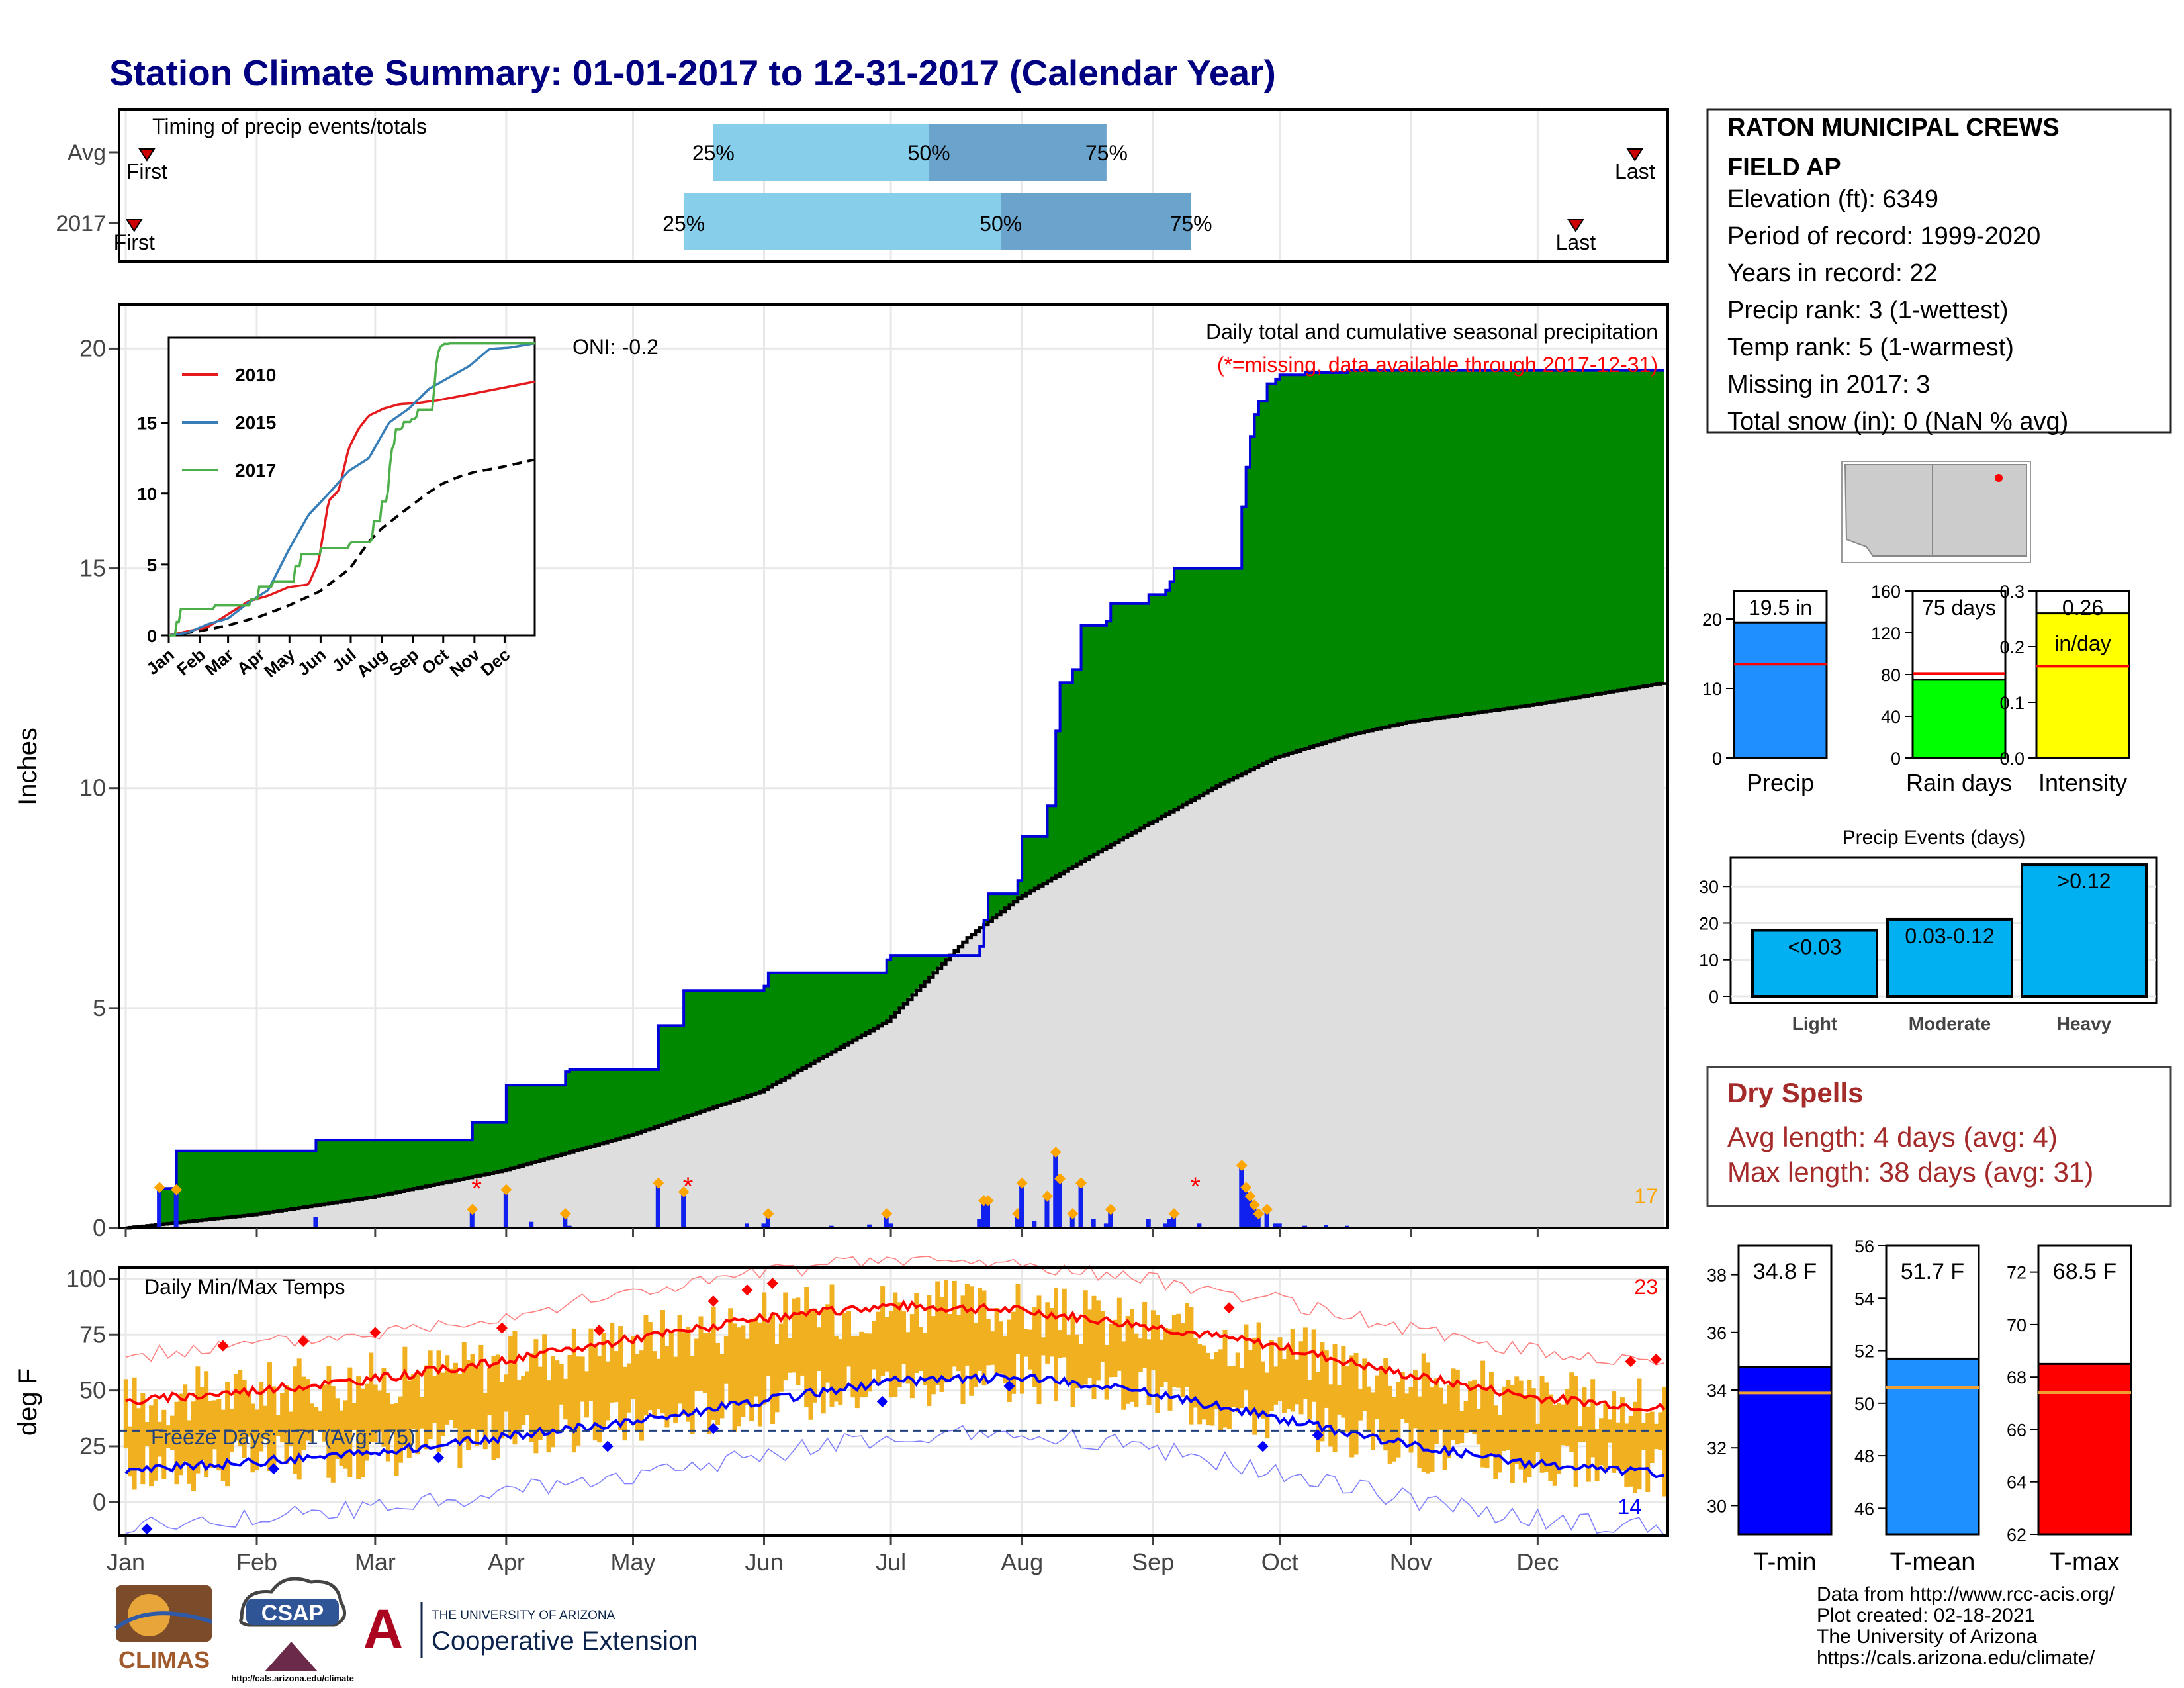 Image resolution: width=2184 pixels, height=1688 pixels. What do you see at coordinates (1717, 1391) in the screenshot?
I see `temp-summary-ytick-label: 34` at bounding box center [1717, 1391].